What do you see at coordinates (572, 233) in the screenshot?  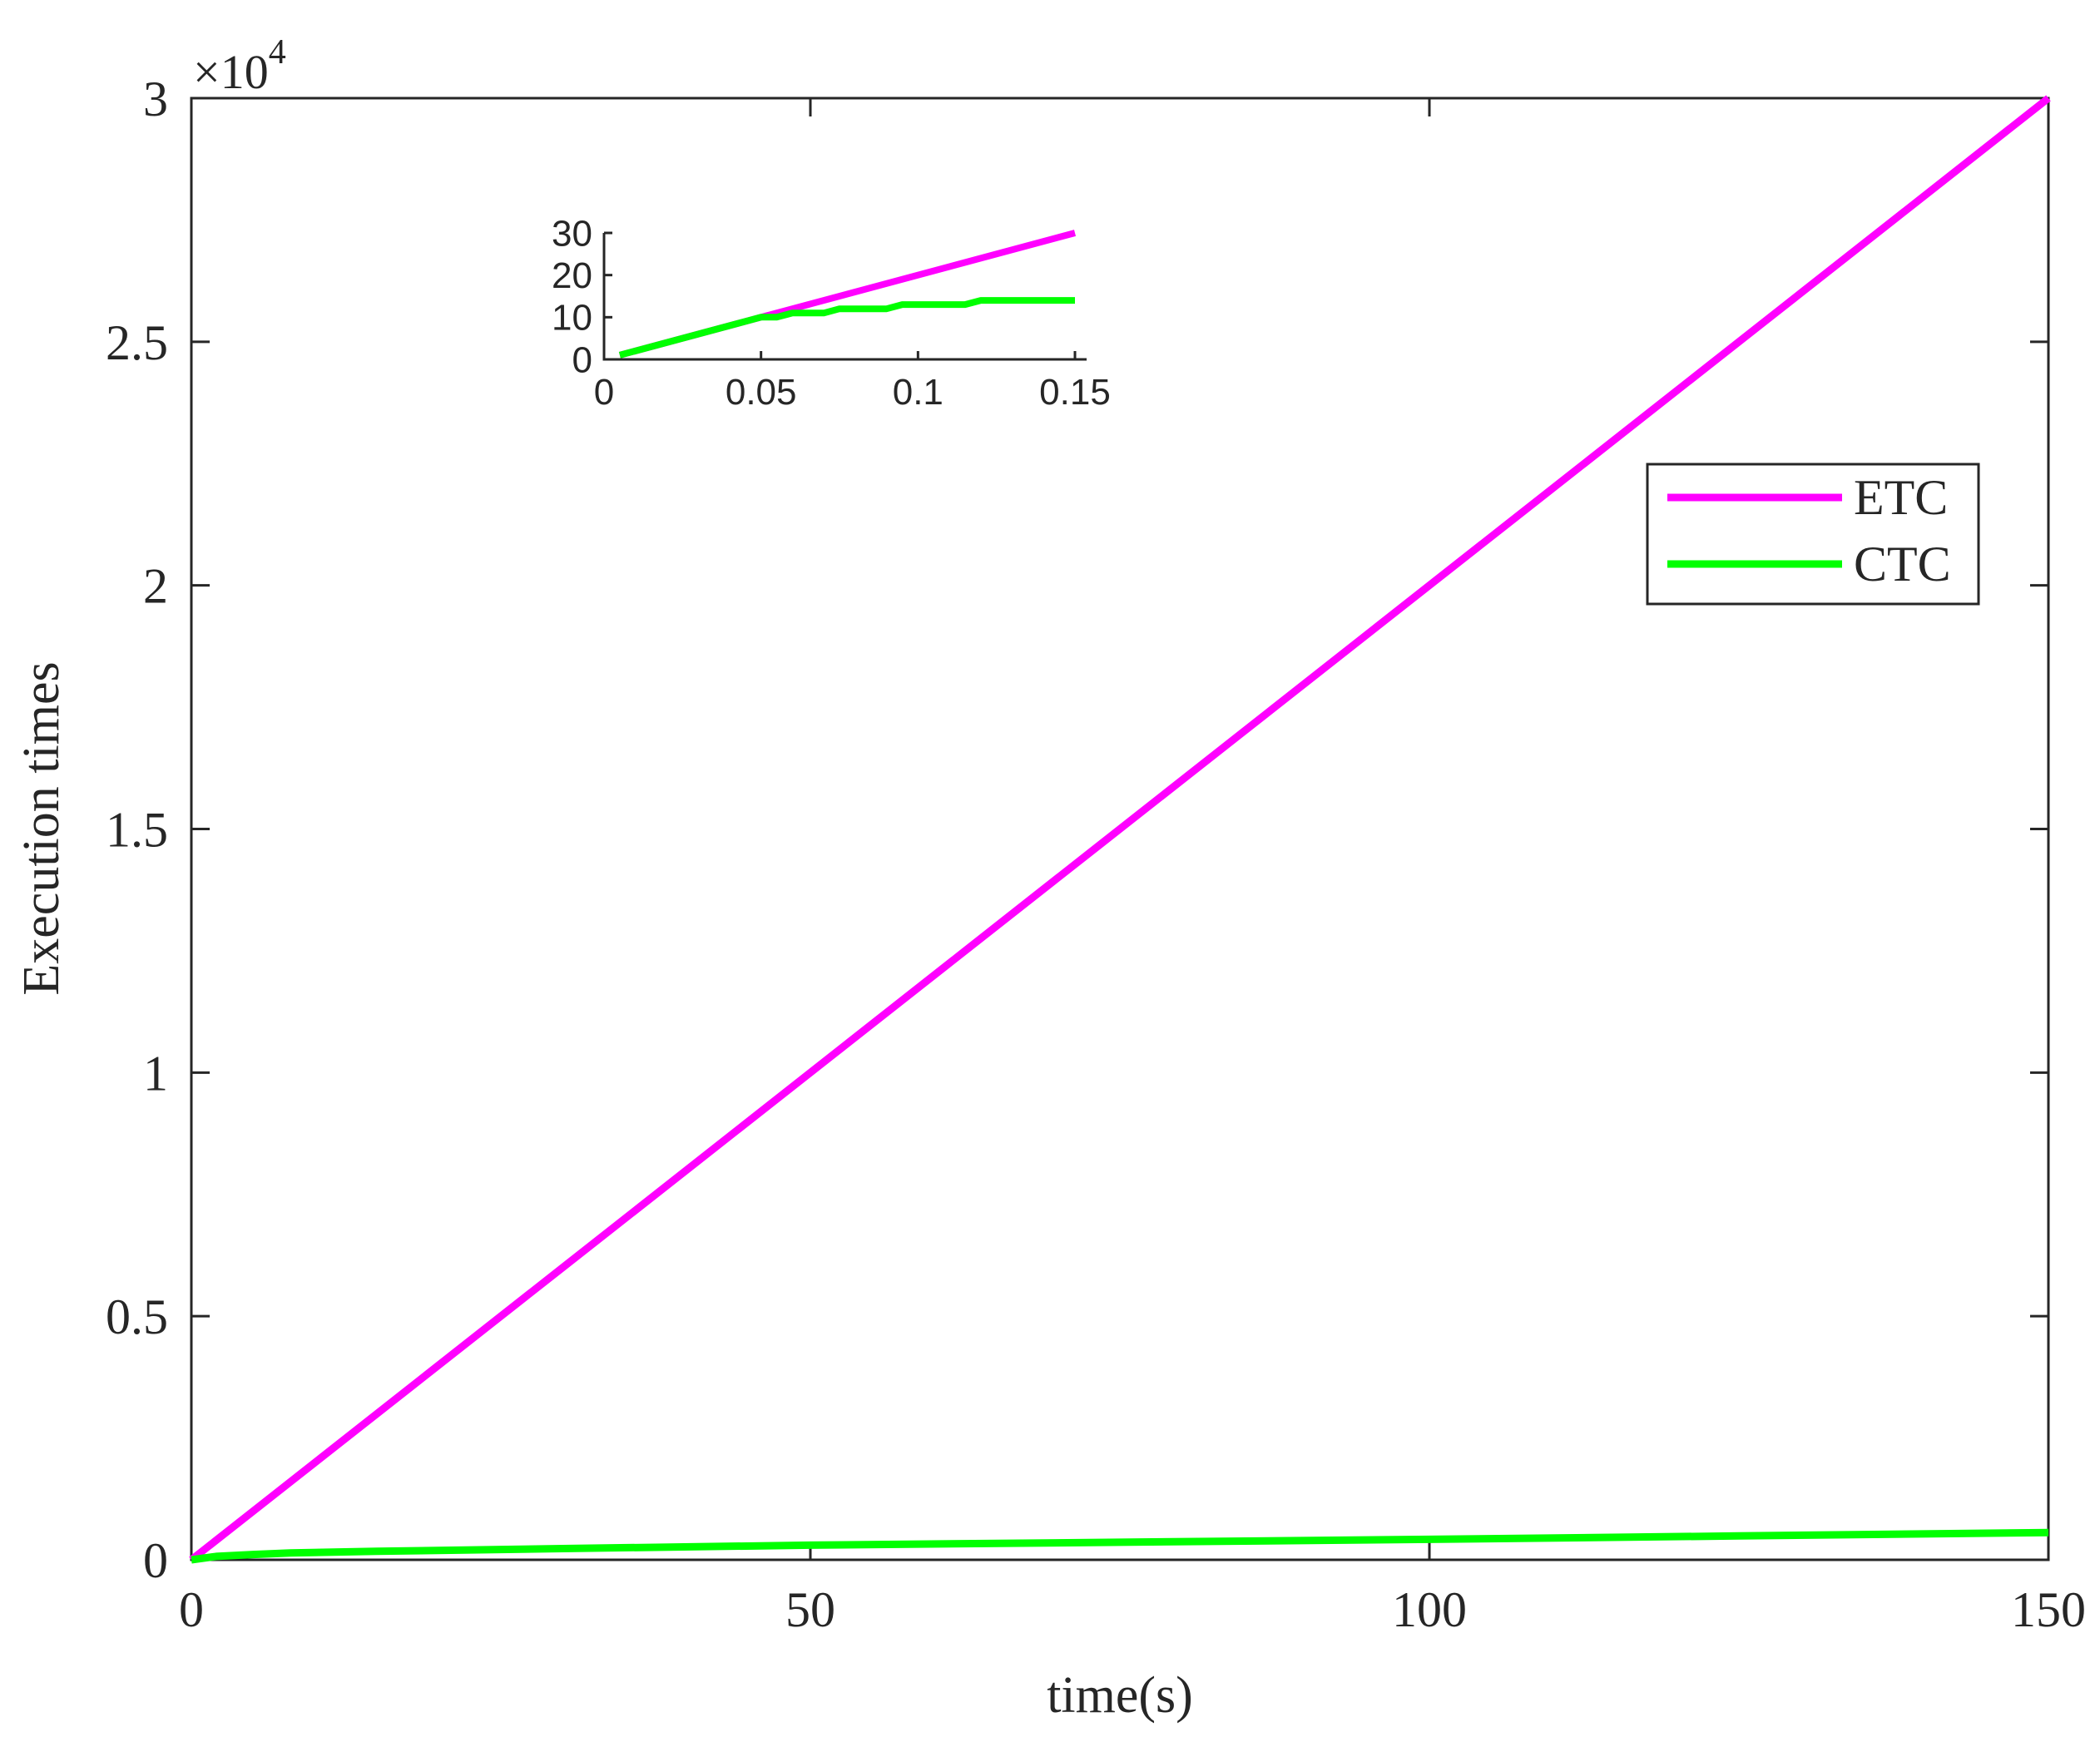 I see `inset-y-tick-label: 30` at bounding box center [572, 233].